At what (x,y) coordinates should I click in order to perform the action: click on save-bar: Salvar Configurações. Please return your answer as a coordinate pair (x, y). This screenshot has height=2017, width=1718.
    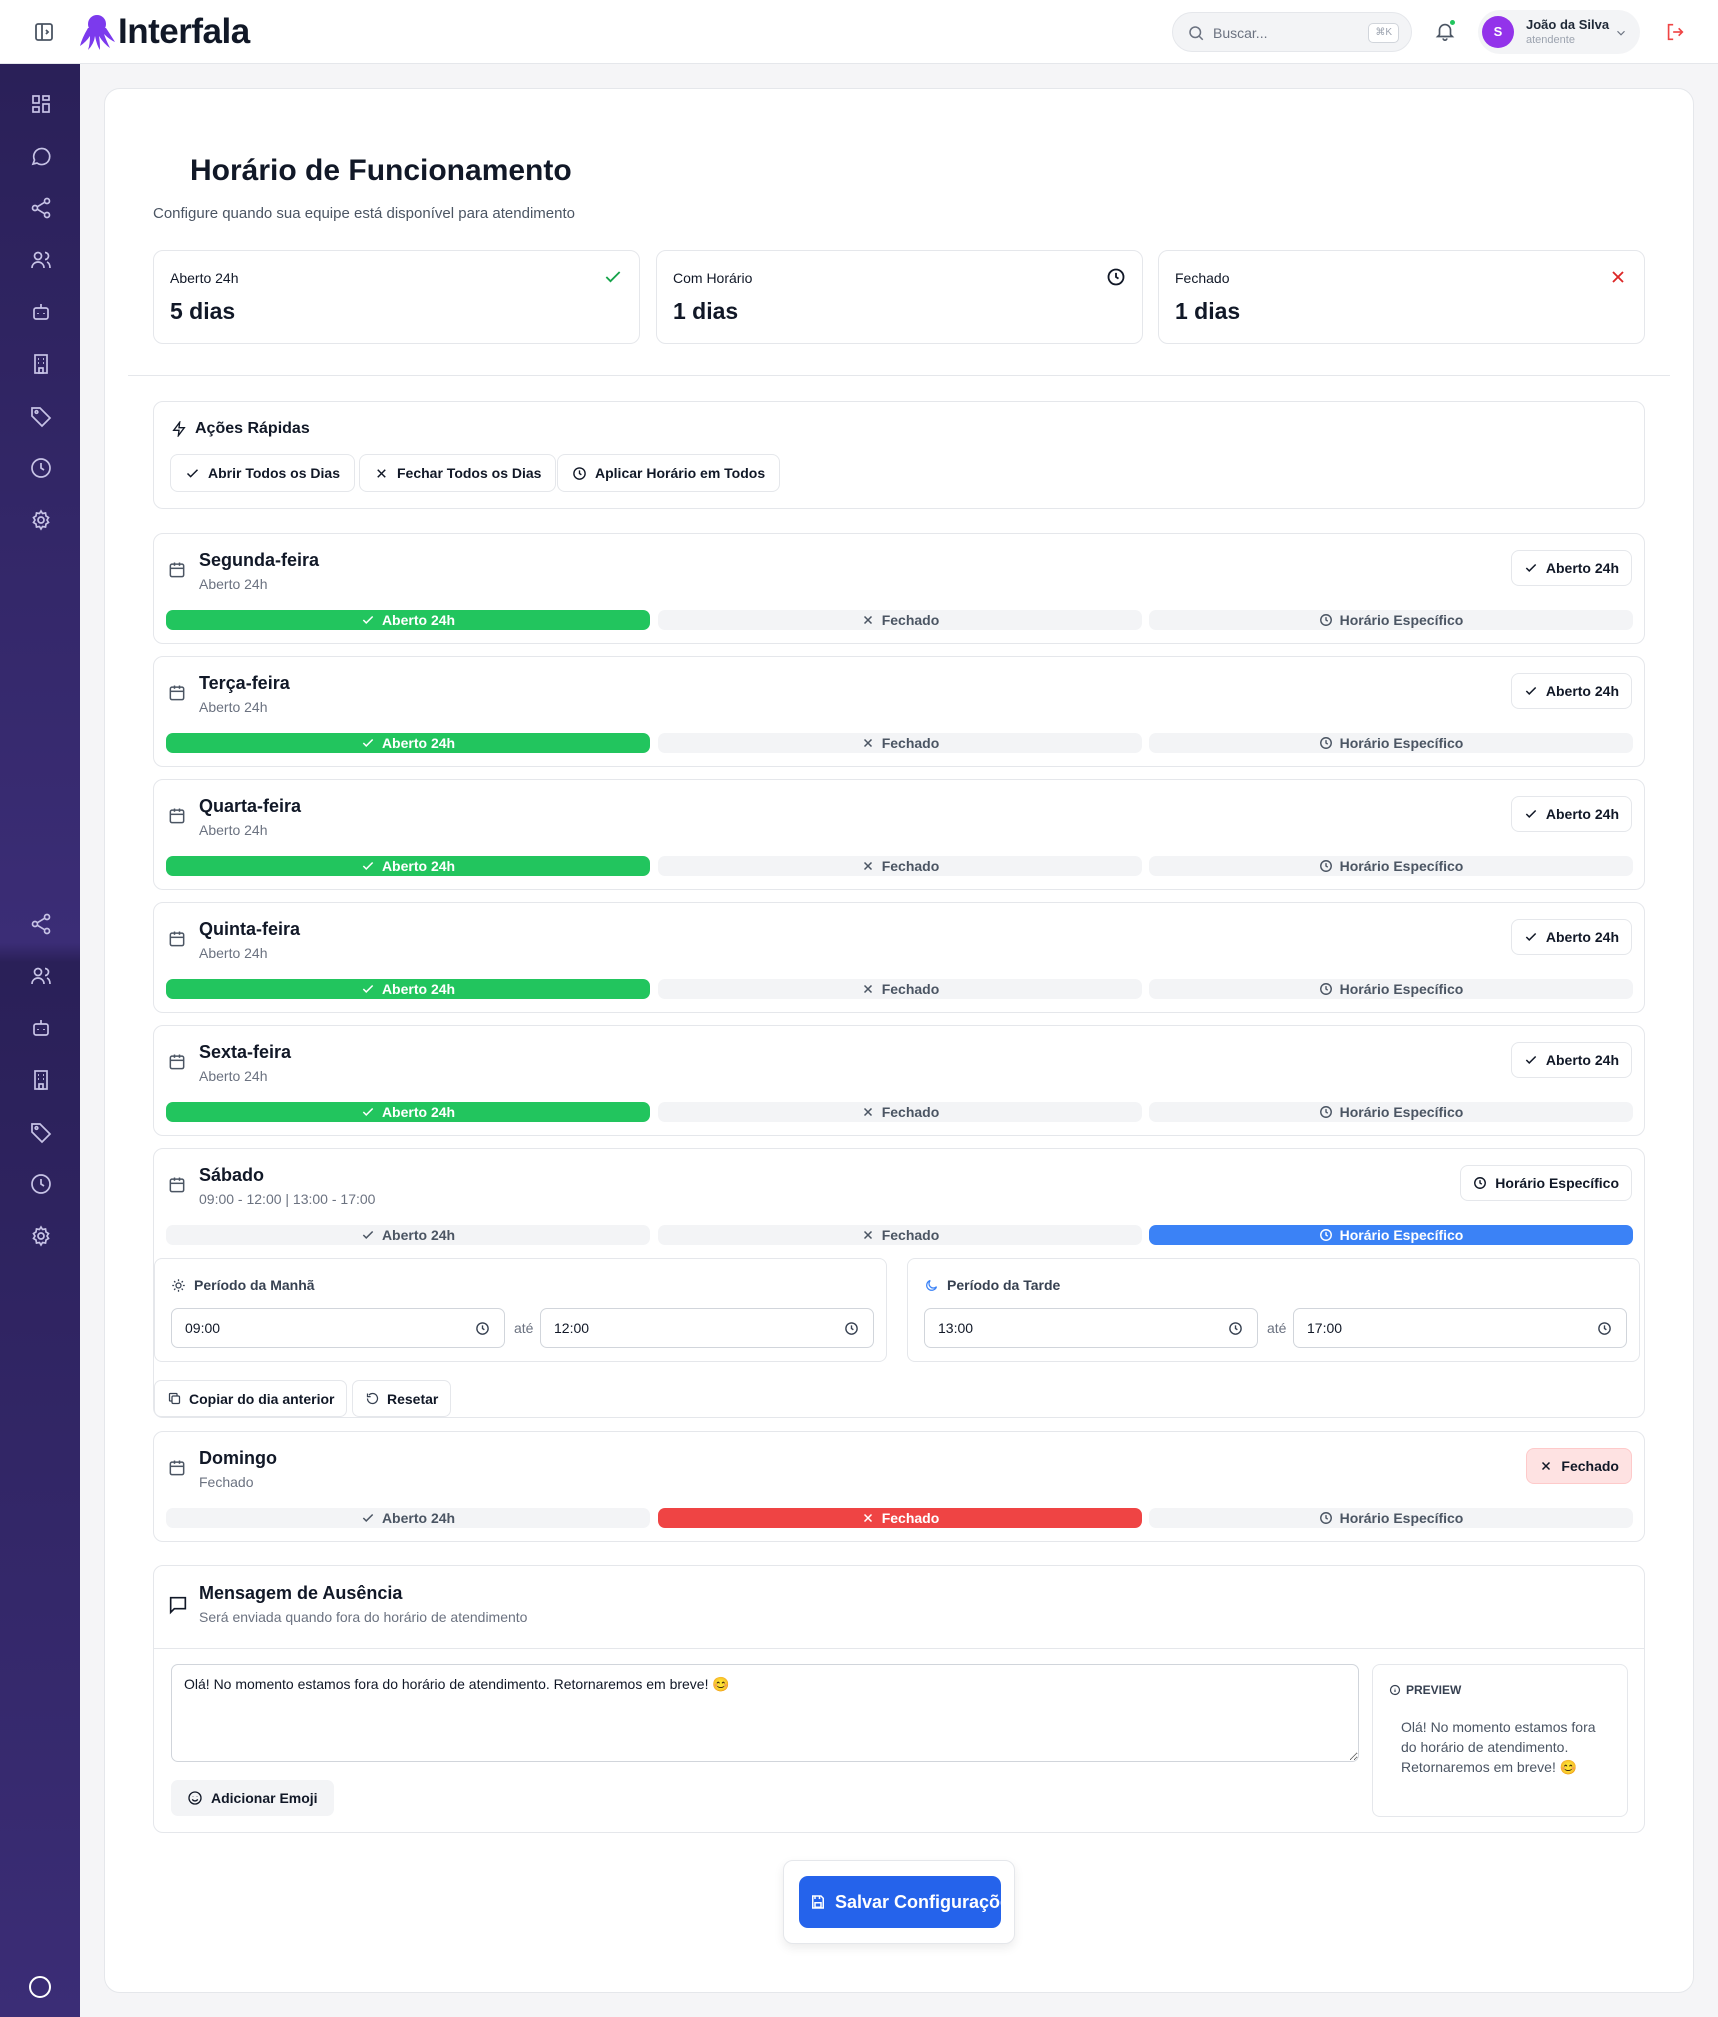
    Looking at the image, I should click on (899, 1902).